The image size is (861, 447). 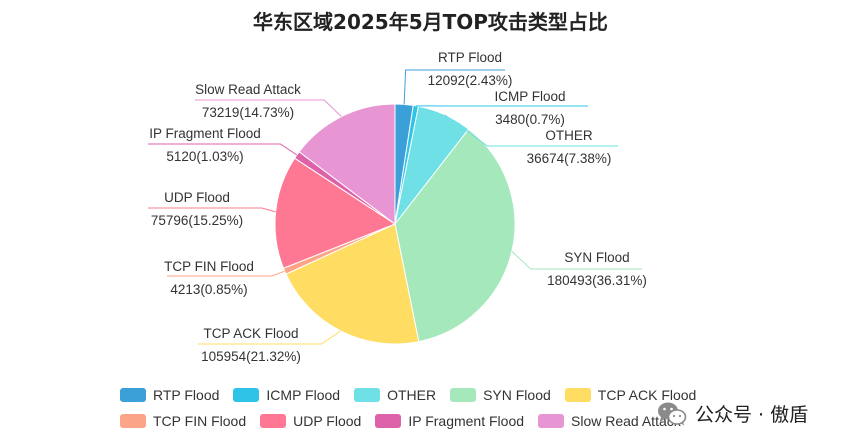 I want to click on legend-item-tcp-ack-flood: TCP ACK Flood, so click(x=630, y=395).